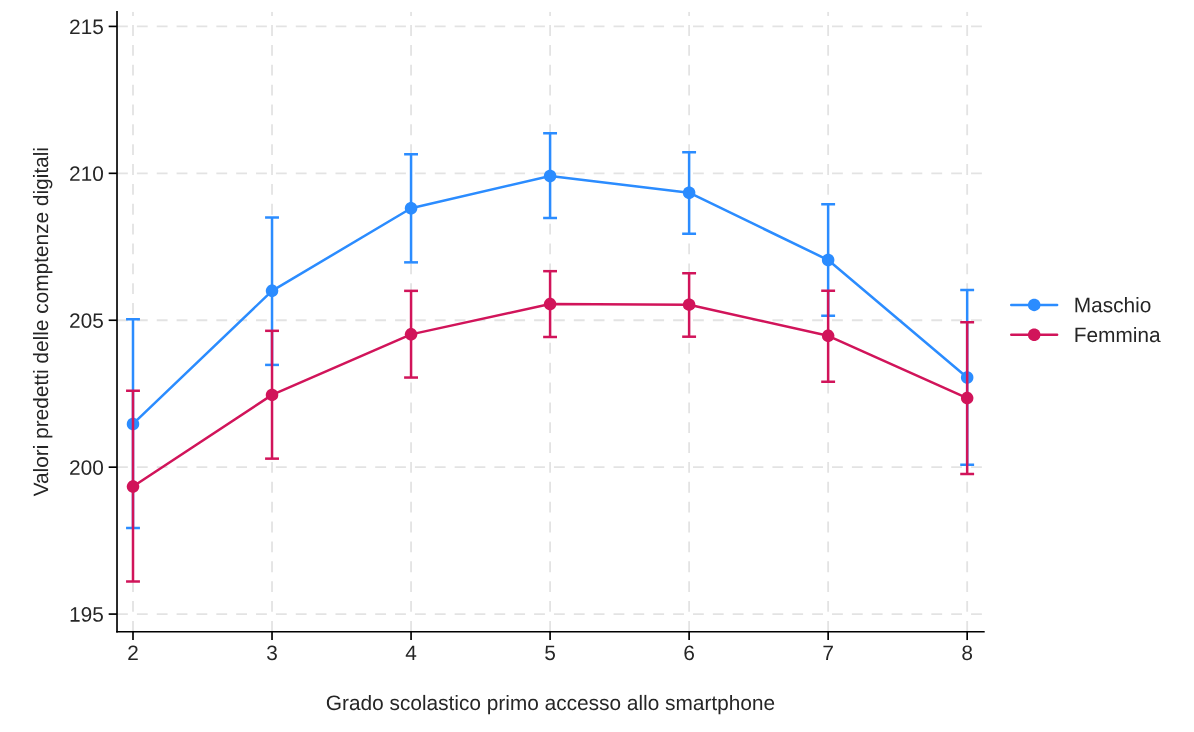 This screenshot has height=732, width=1194. What do you see at coordinates (1118, 334) in the screenshot?
I see `legend-label: Femmina` at bounding box center [1118, 334].